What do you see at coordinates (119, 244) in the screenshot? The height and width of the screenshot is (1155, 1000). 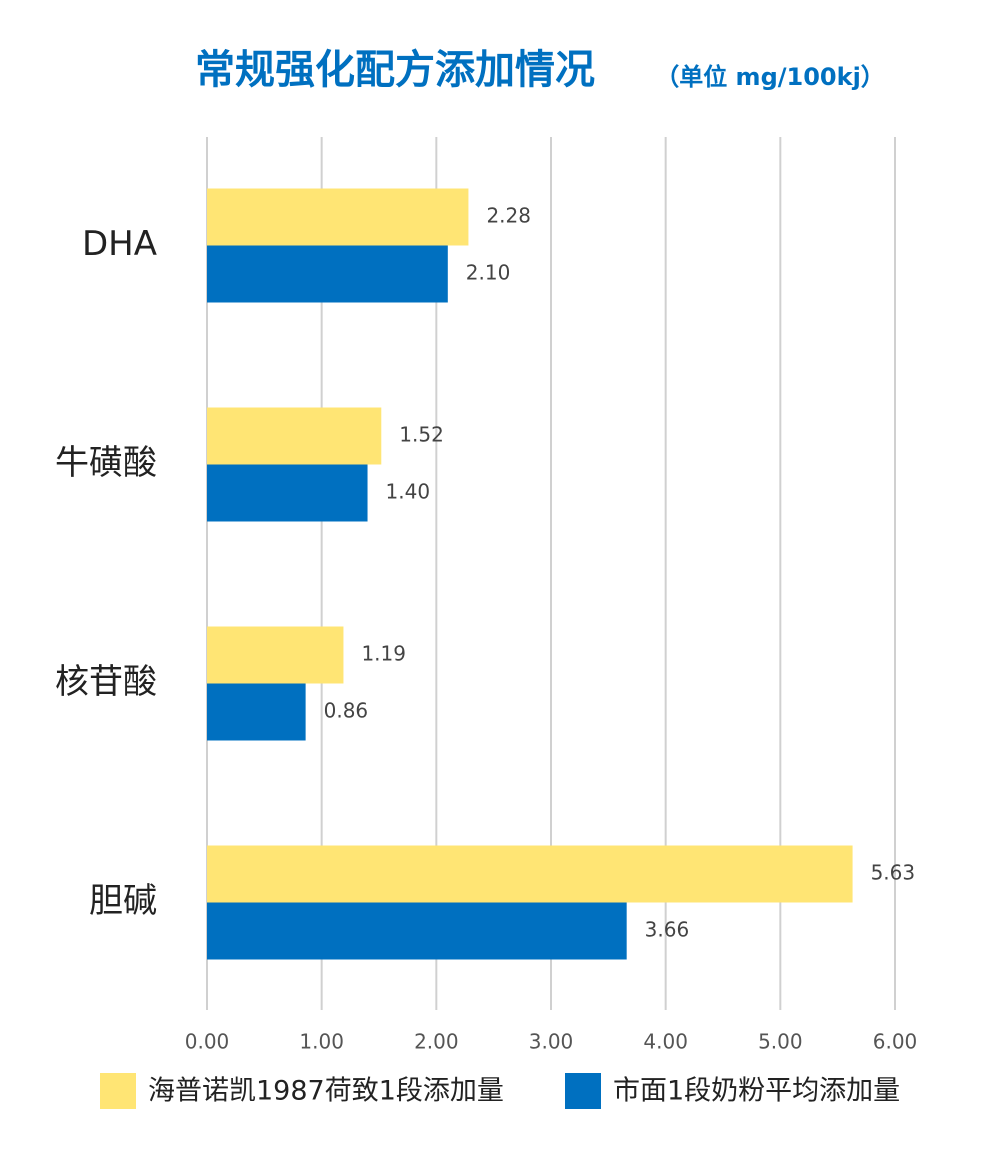 I see `y-tick-label: DHA` at bounding box center [119, 244].